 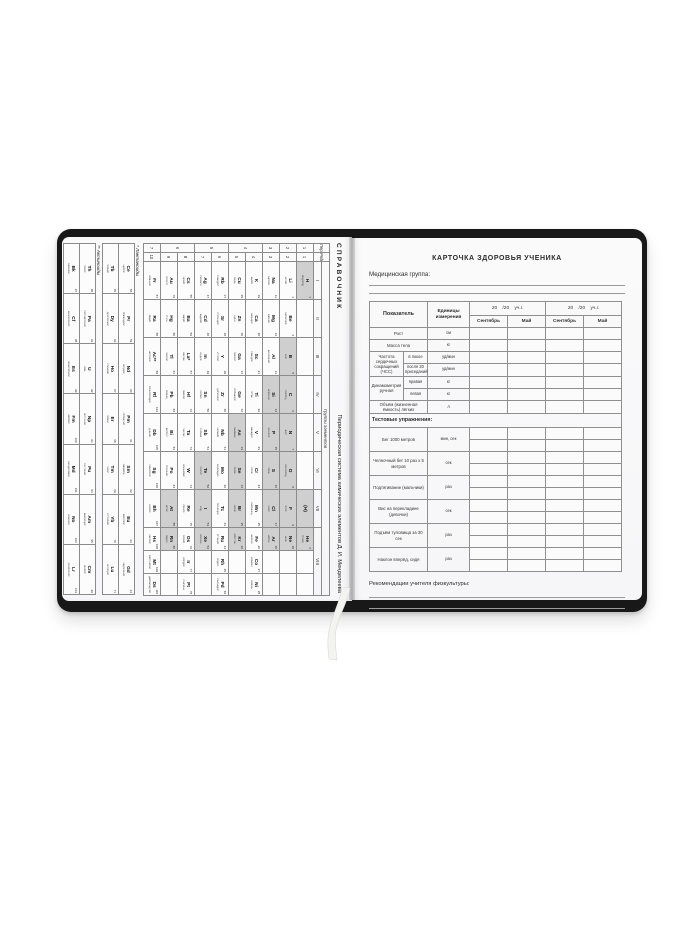 I want to click on row-number: 9, so click(x=169, y=257).